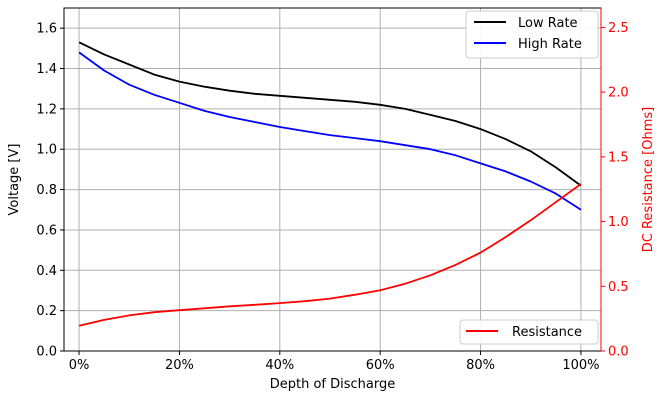  Describe the element at coordinates (580, 365) in the screenshot. I see `x-tick-label: 100%` at that location.